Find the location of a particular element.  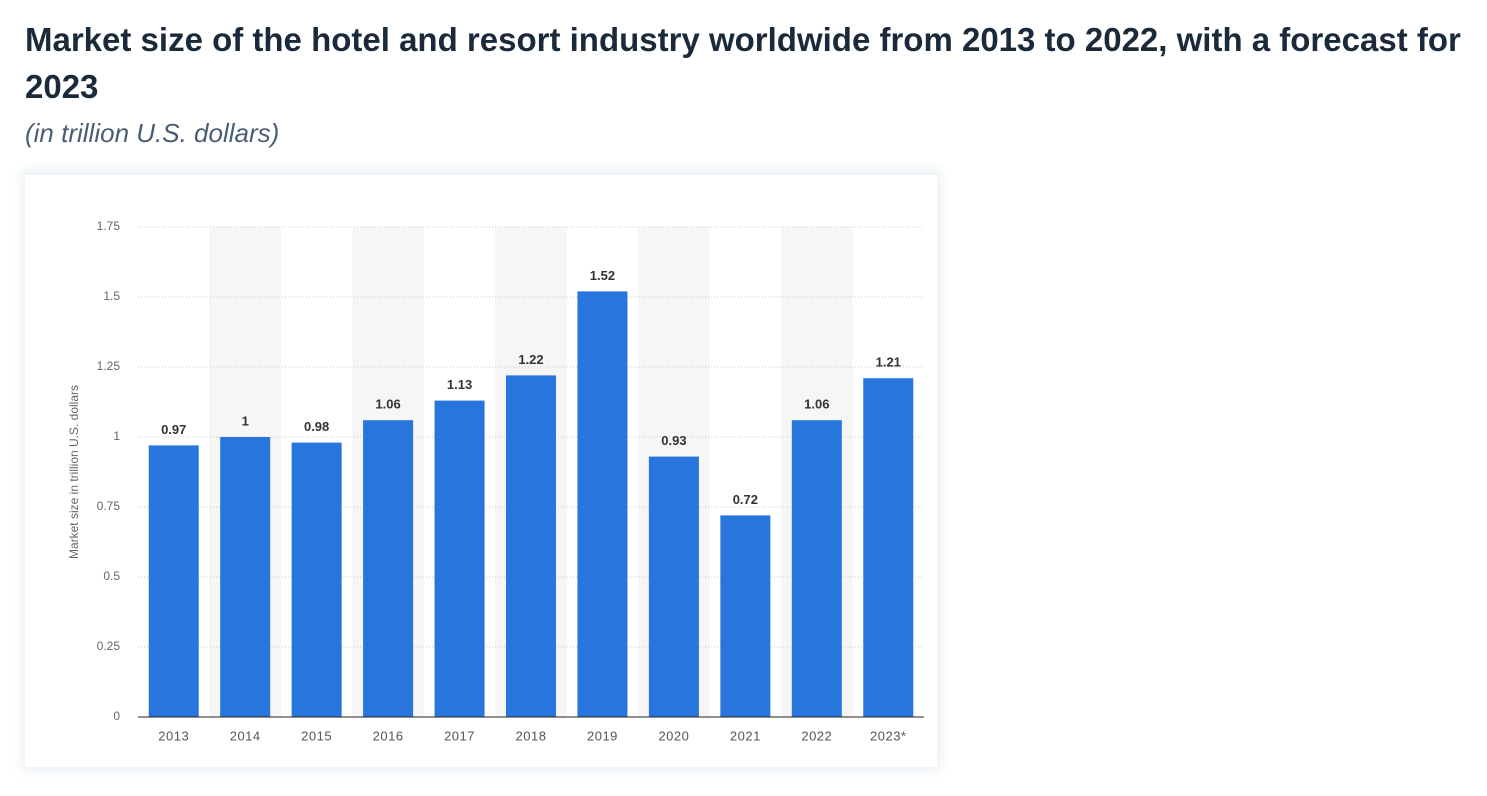

x-tick-label: 2019 is located at coordinates (602, 735).